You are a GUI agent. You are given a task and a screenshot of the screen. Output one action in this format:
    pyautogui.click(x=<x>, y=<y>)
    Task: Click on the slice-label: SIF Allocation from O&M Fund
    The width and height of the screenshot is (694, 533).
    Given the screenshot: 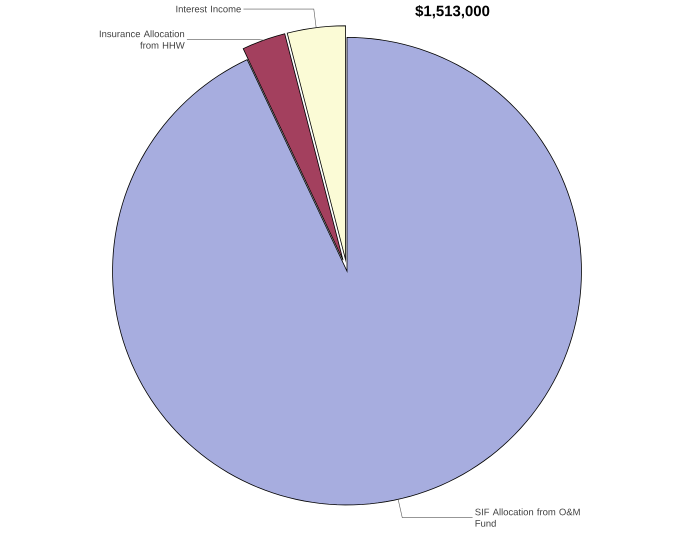 What is the action you would take?
    pyautogui.click(x=527, y=517)
    